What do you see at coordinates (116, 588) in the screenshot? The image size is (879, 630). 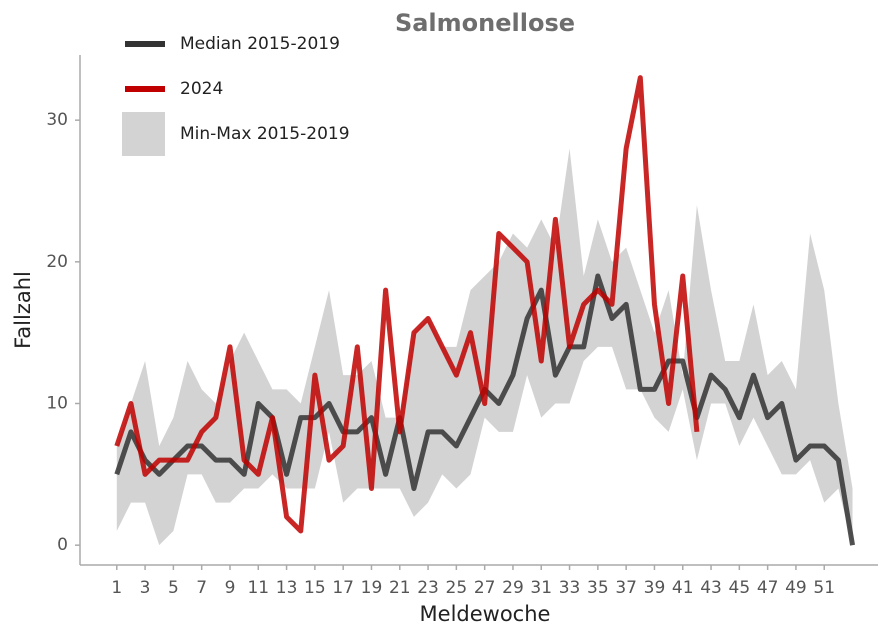 I see `x-tick-label: 1` at bounding box center [116, 588].